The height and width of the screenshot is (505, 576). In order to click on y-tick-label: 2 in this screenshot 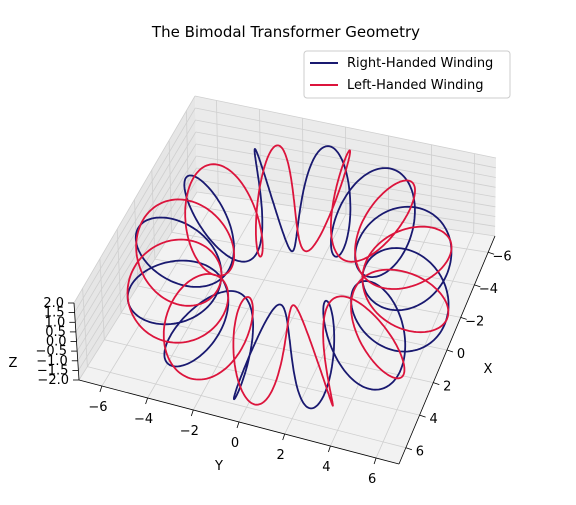, I will do `click(281, 455)`.